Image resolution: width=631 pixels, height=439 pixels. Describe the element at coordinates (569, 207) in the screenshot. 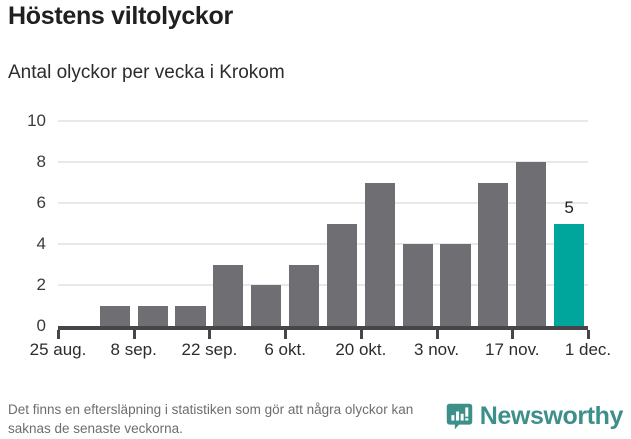

I see `bar-value-label: 5` at that location.